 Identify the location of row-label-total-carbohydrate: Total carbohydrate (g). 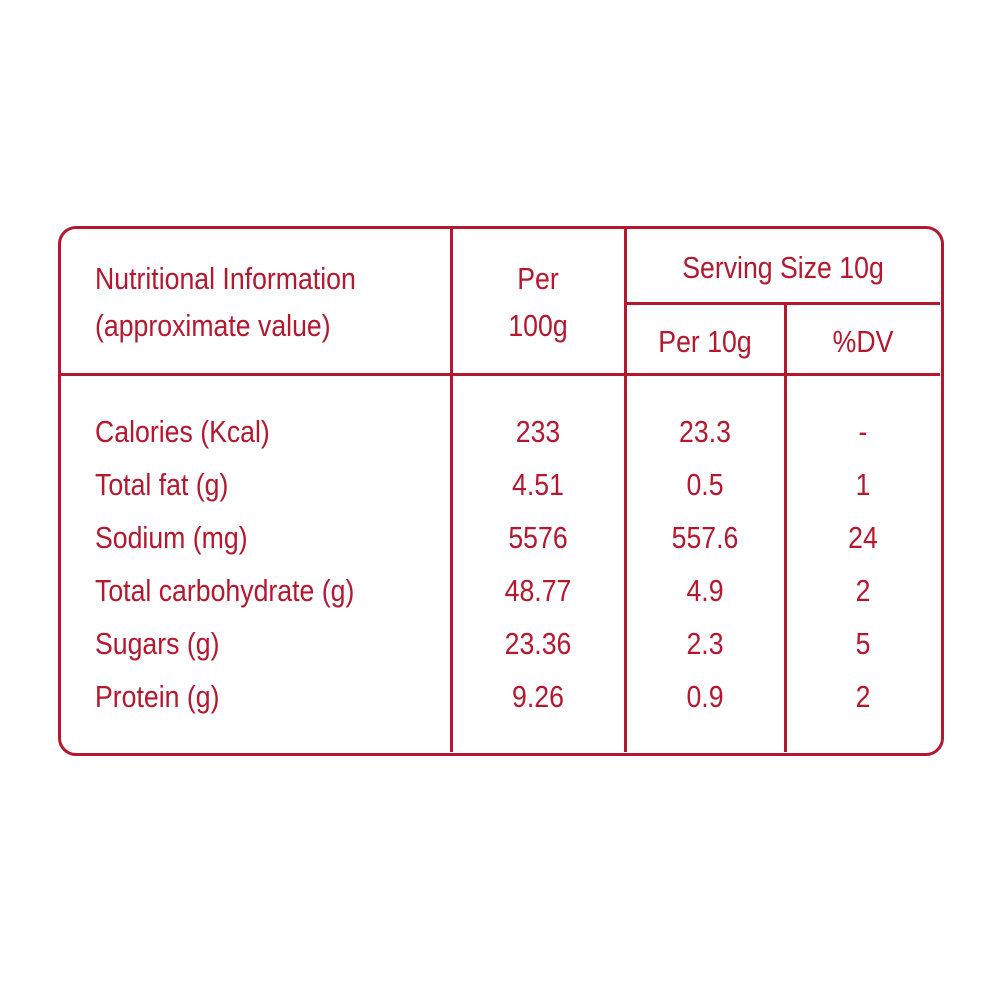
(225, 590).